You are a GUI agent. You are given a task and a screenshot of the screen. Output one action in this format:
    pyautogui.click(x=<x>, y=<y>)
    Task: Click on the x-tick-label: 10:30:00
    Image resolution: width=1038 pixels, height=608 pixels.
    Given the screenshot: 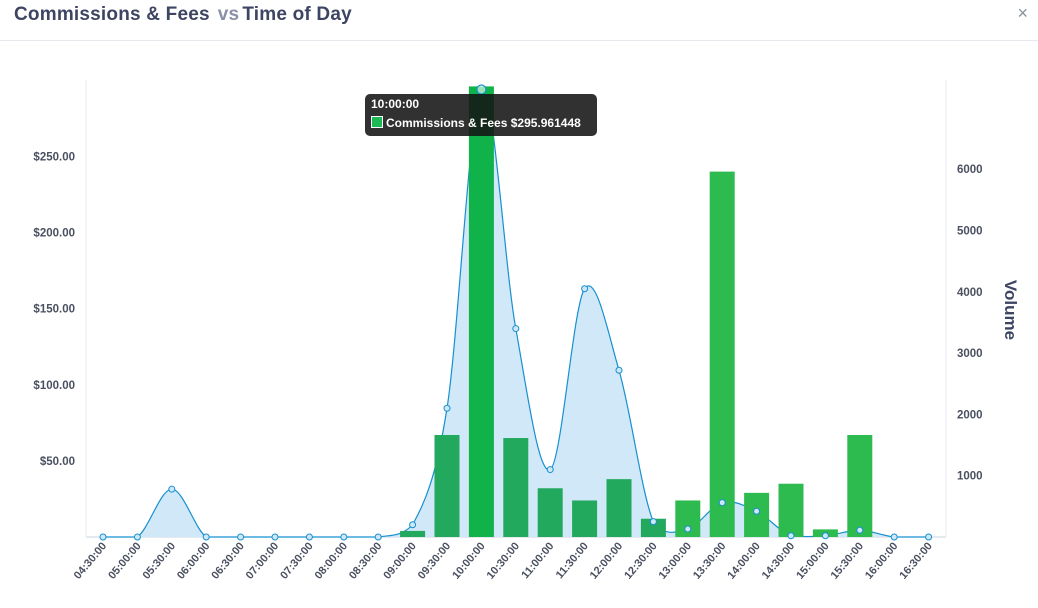 What is the action you would take?
    pyautogui.click(x=504, y=560)
    